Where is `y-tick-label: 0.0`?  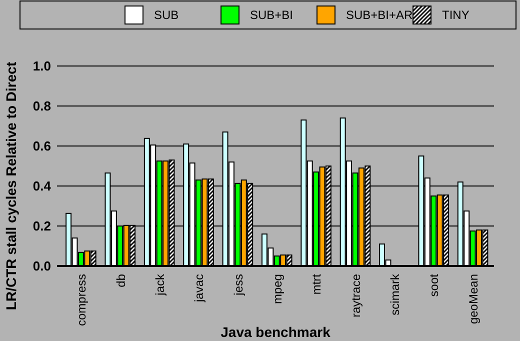 y-tick-label: 0.0 is located at coordinates (41, 266).